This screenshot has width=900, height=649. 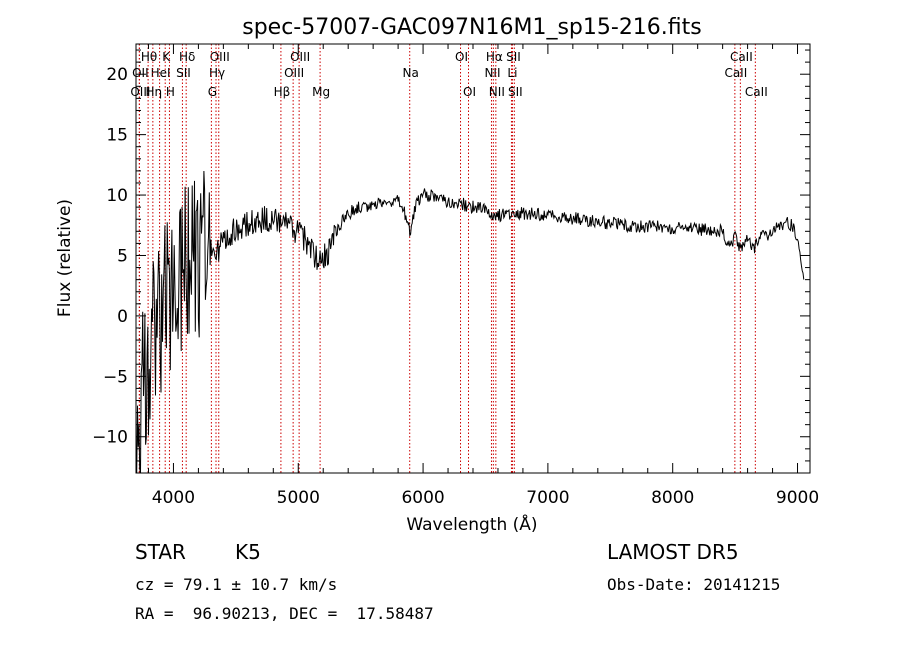 What do you see at coordinates (298, 498) in the screenshot?
I see `x-tick-label-1: 5000` at bounding box center [298, 498].